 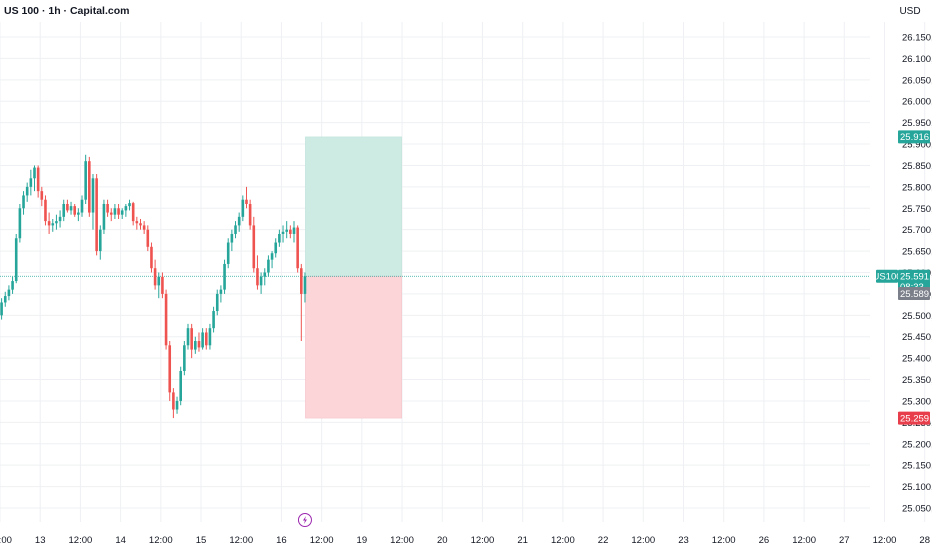 I want to click on symbol-label: US100, so click(x=886, y=276).